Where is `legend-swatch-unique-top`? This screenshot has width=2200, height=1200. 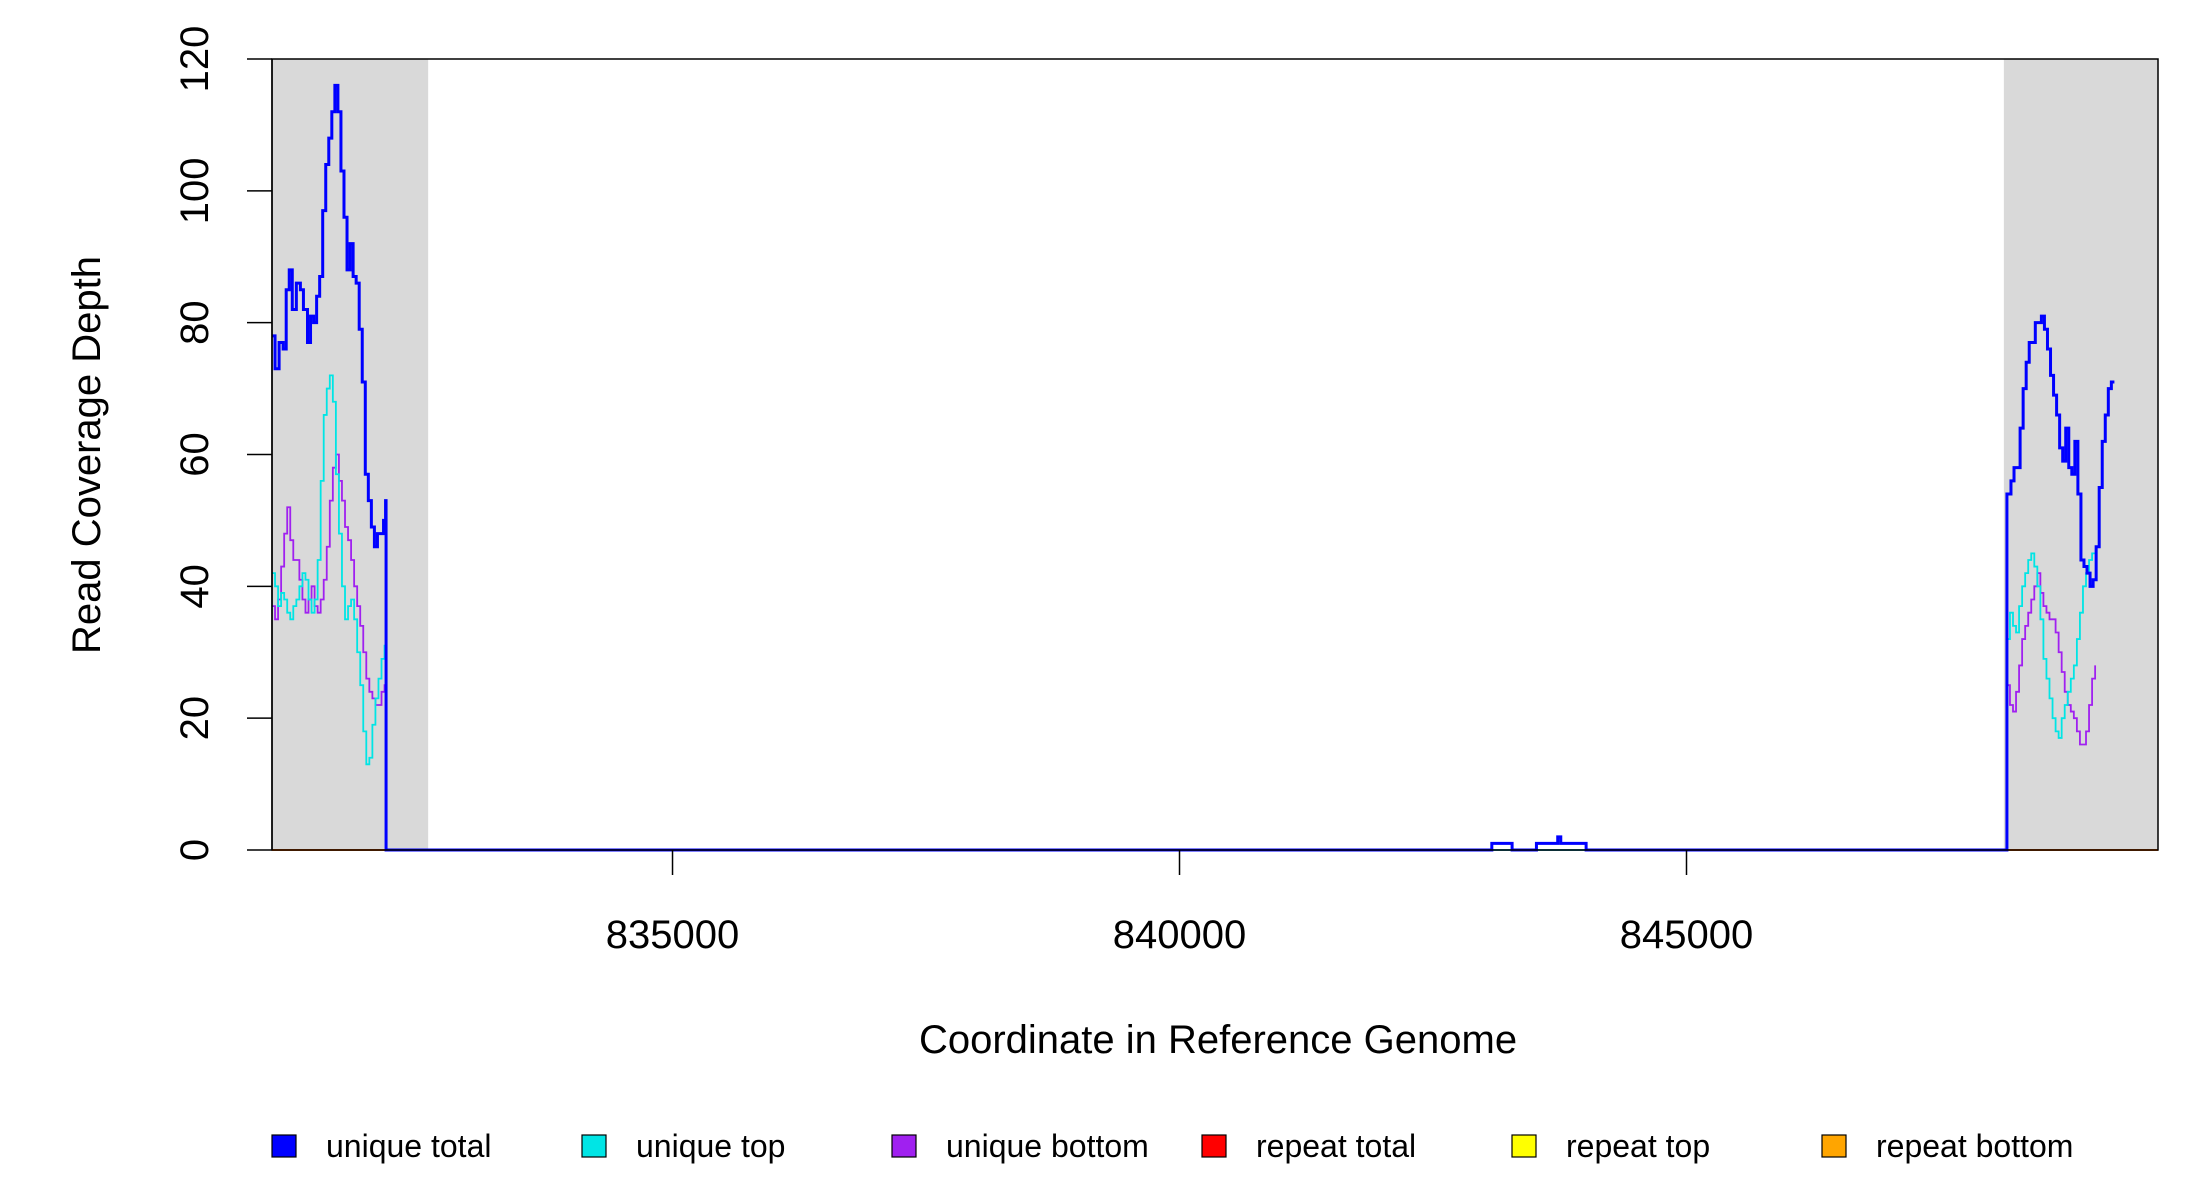 legend-swatch-unique-top is located at coordinates (594, 1146).